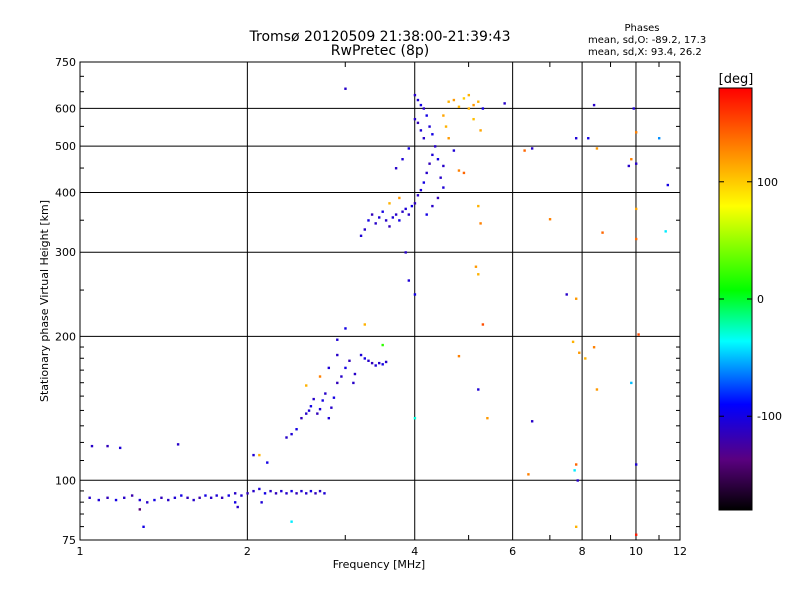 This screenshot has height=600, width=800. Describe the element at coordinates (760, 299) in the screenshot. I see `colorbar-tick-label: 0` at that location.